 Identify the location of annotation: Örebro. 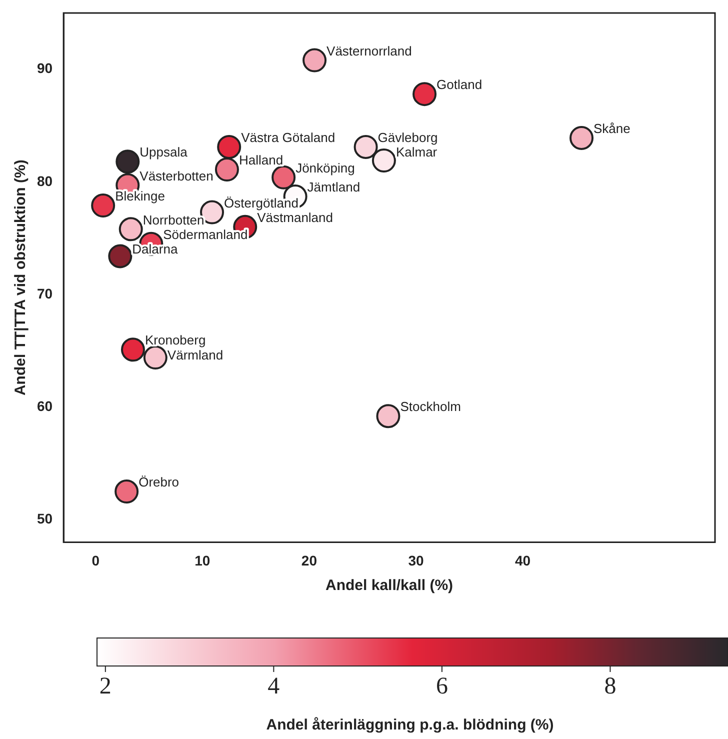
(159, 482).